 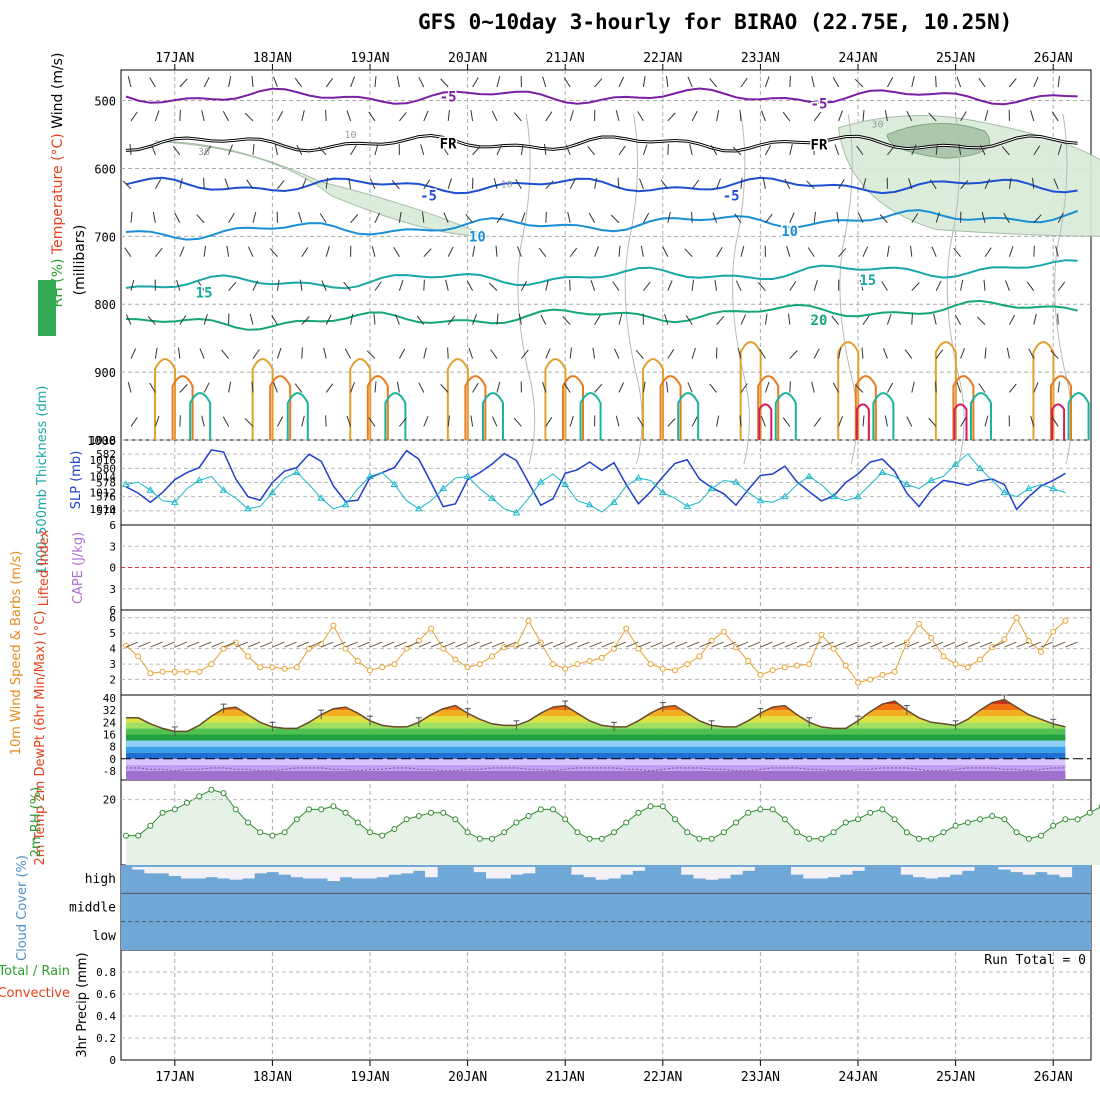 I want to click on cloud-layer-label: middle, so click(x=92, y=908).